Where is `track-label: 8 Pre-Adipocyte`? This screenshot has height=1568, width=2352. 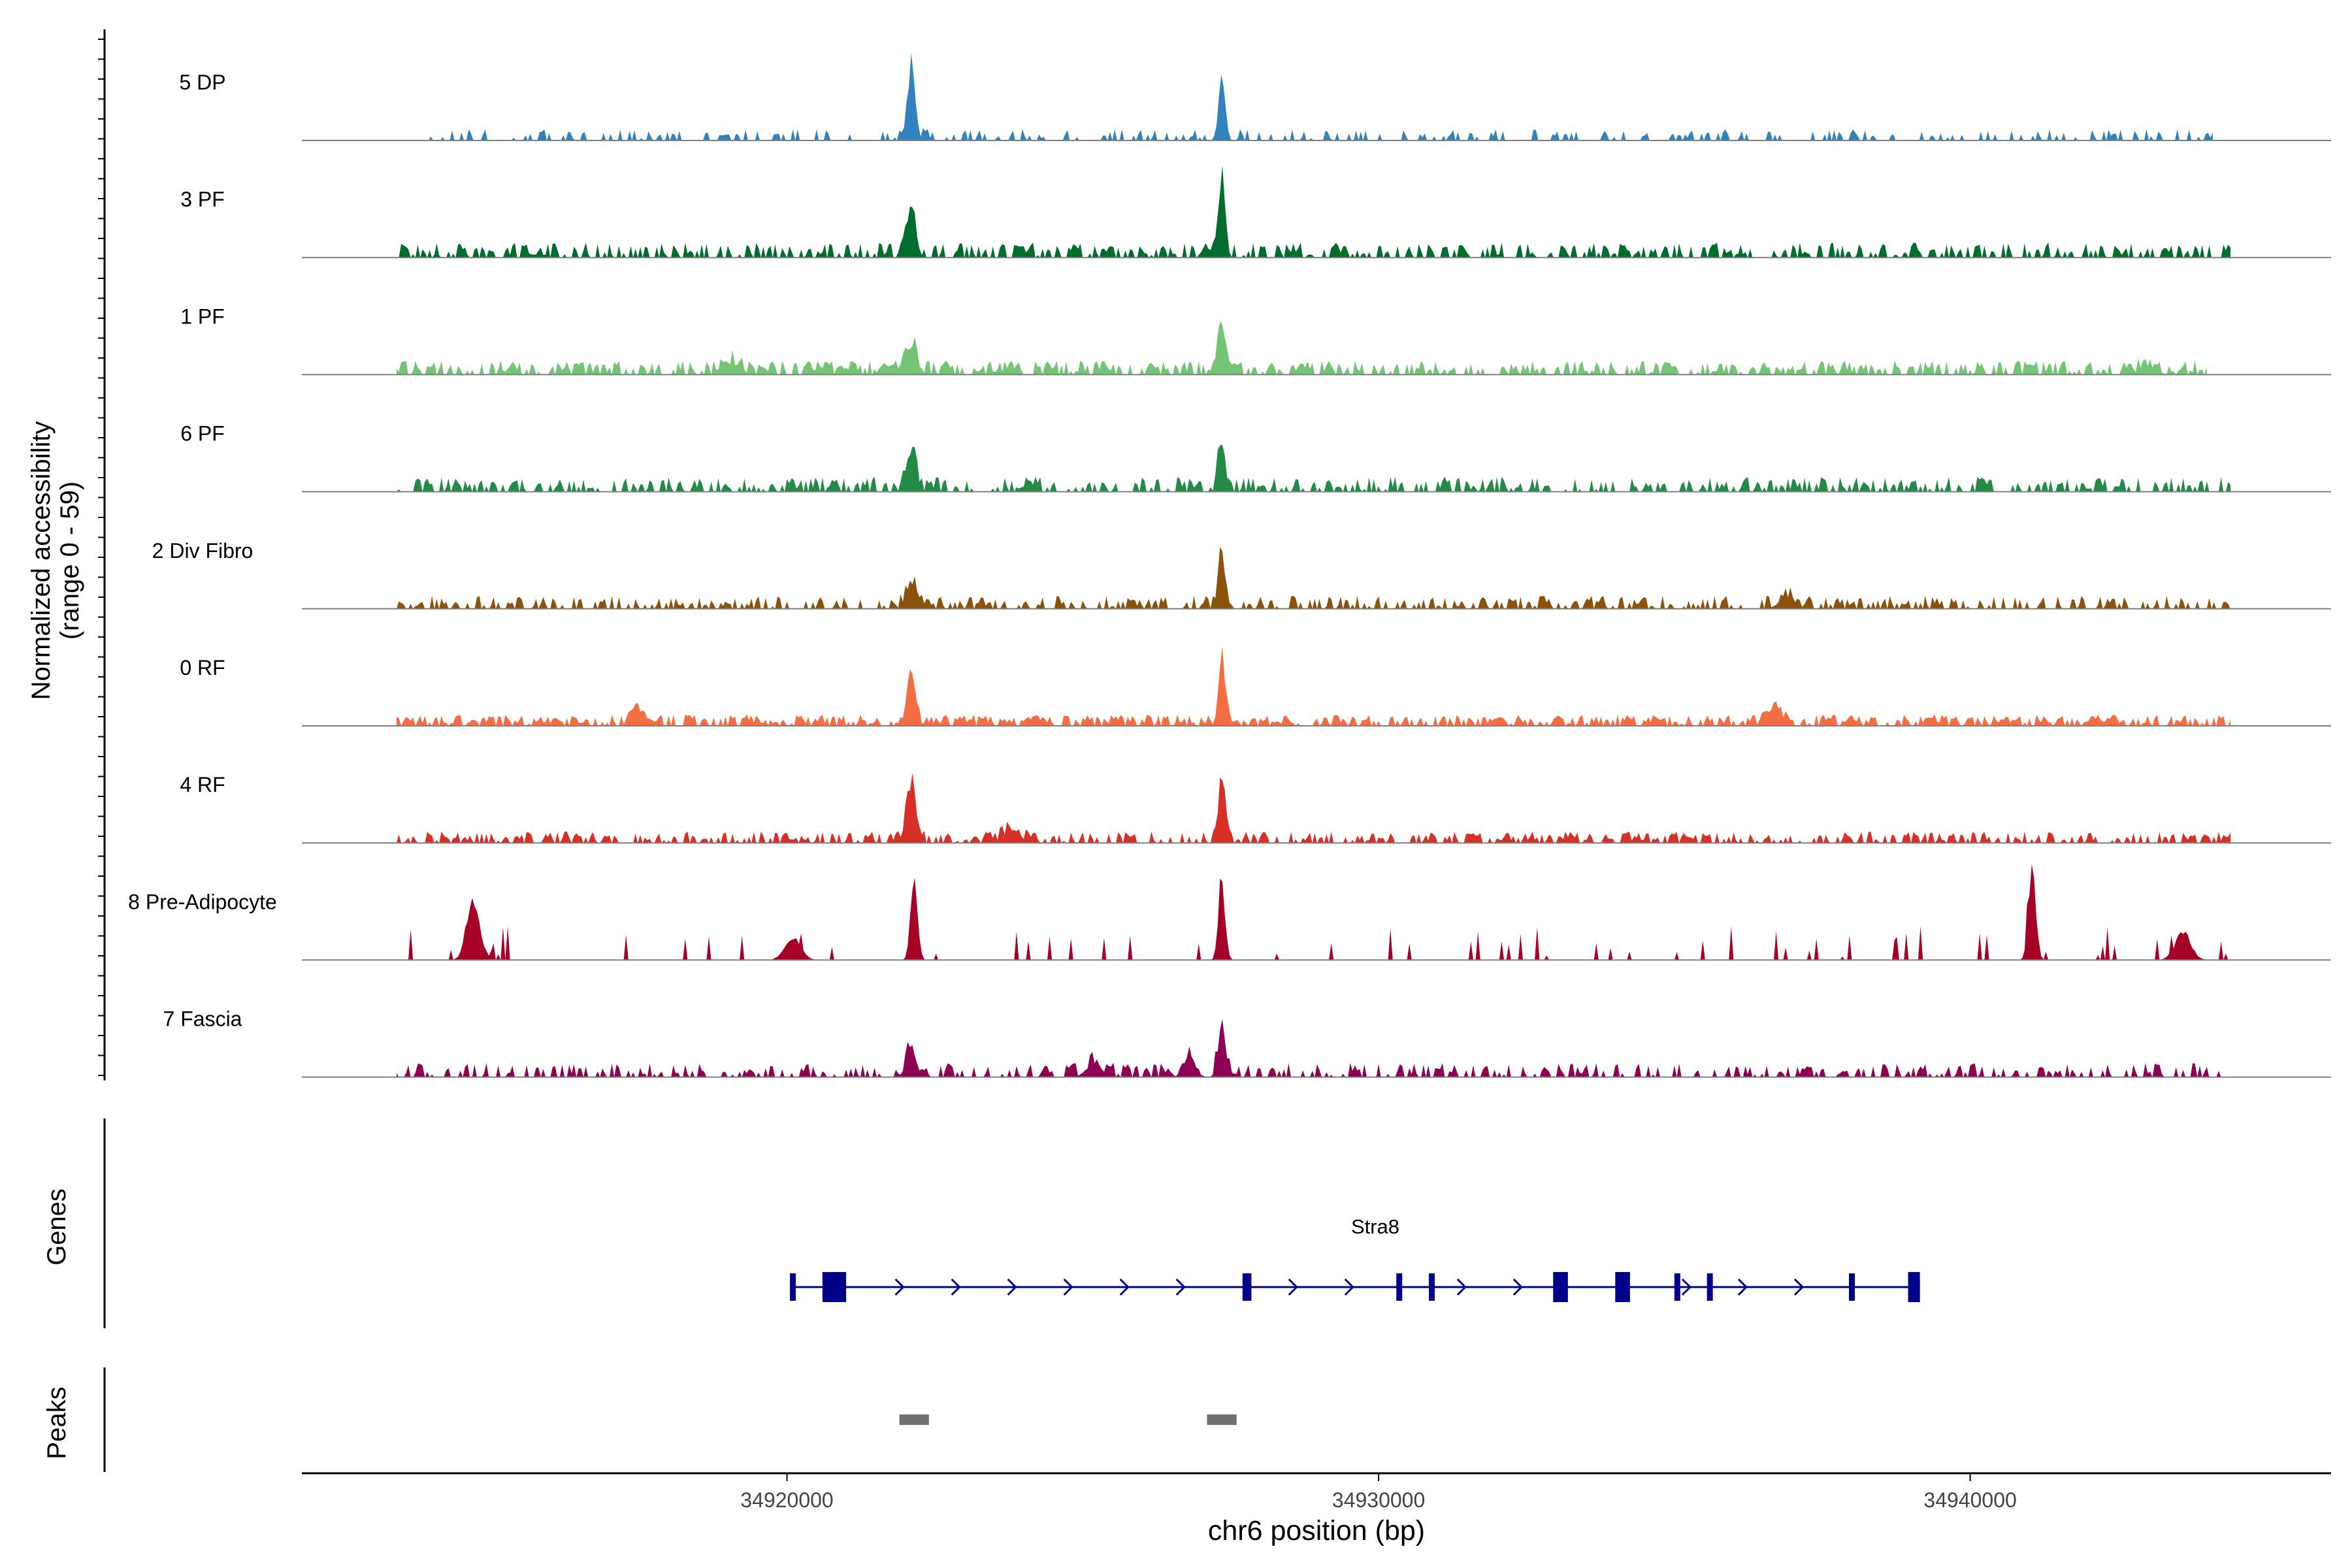
track-label: 8 Pre-Adipocyte is located at coordinates (202, 901).